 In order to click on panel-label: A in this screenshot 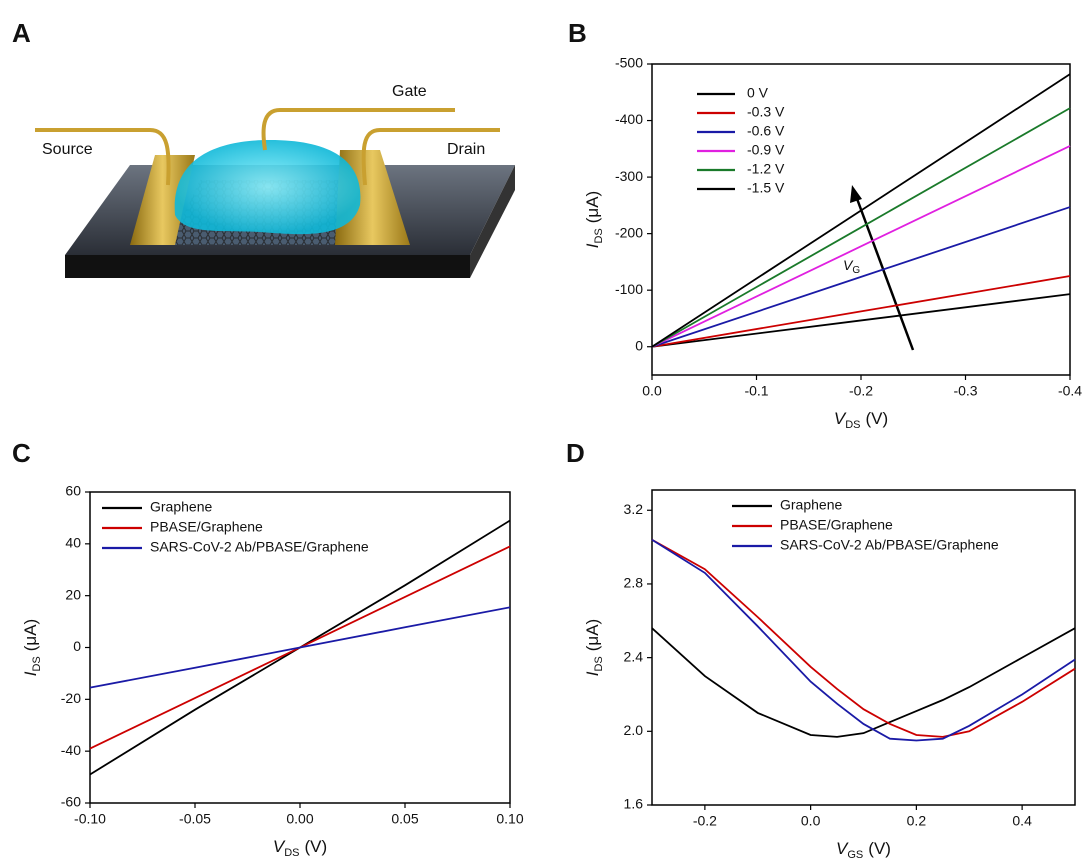, I will do `click(21, 33)`.